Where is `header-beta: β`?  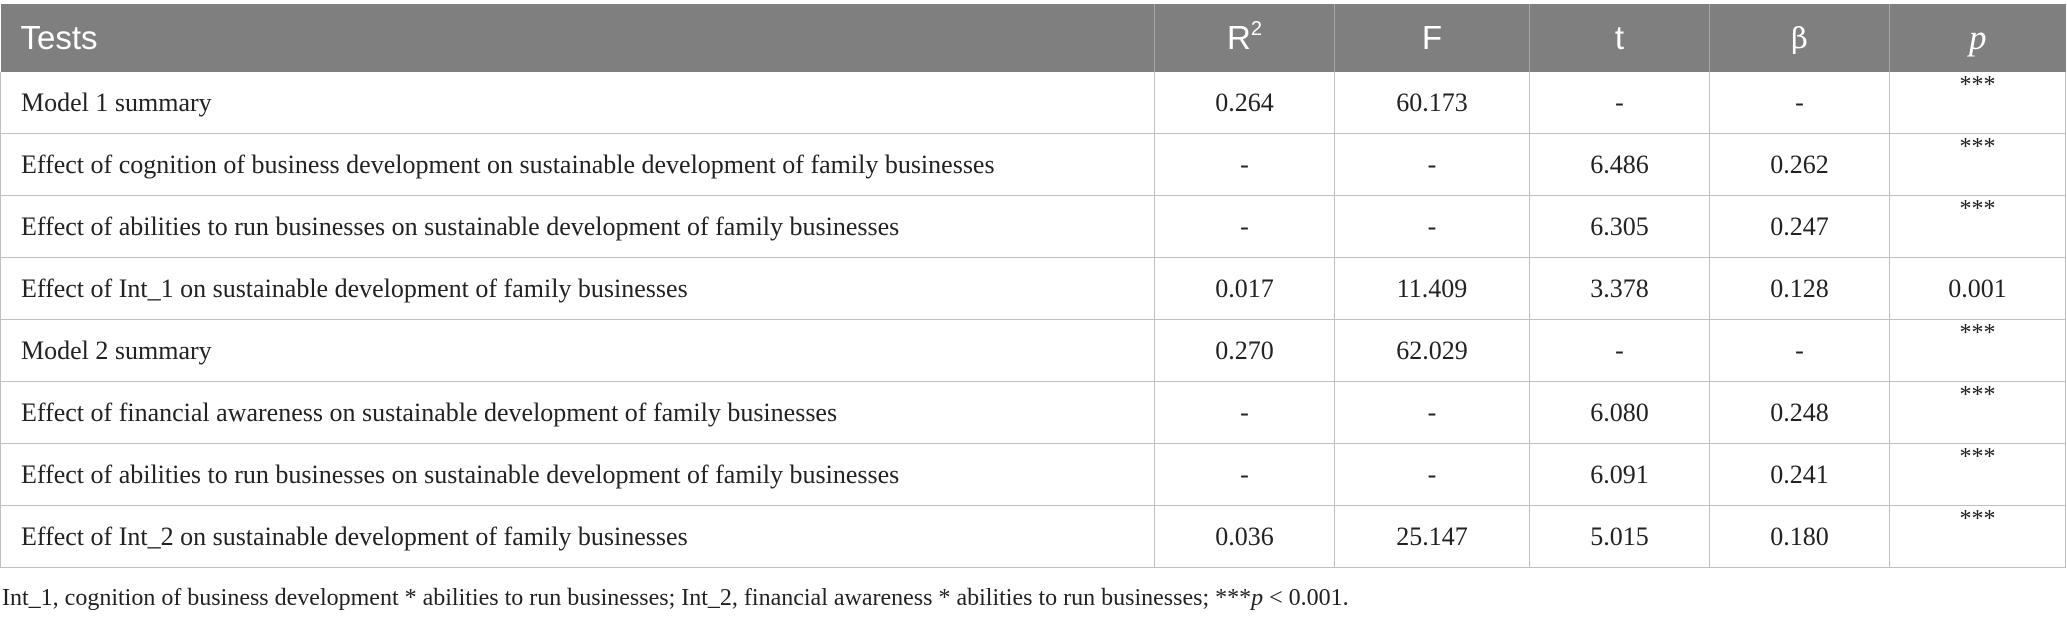
header-beta: β is located at coordinates (1799, 38).